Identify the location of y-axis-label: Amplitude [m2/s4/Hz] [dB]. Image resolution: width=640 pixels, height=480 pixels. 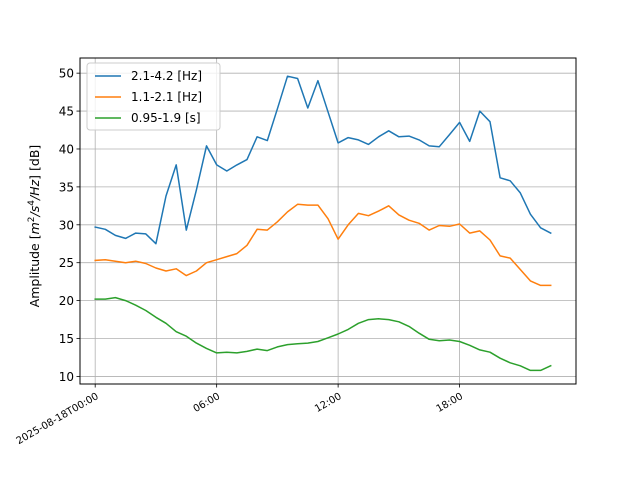
(34, 226).